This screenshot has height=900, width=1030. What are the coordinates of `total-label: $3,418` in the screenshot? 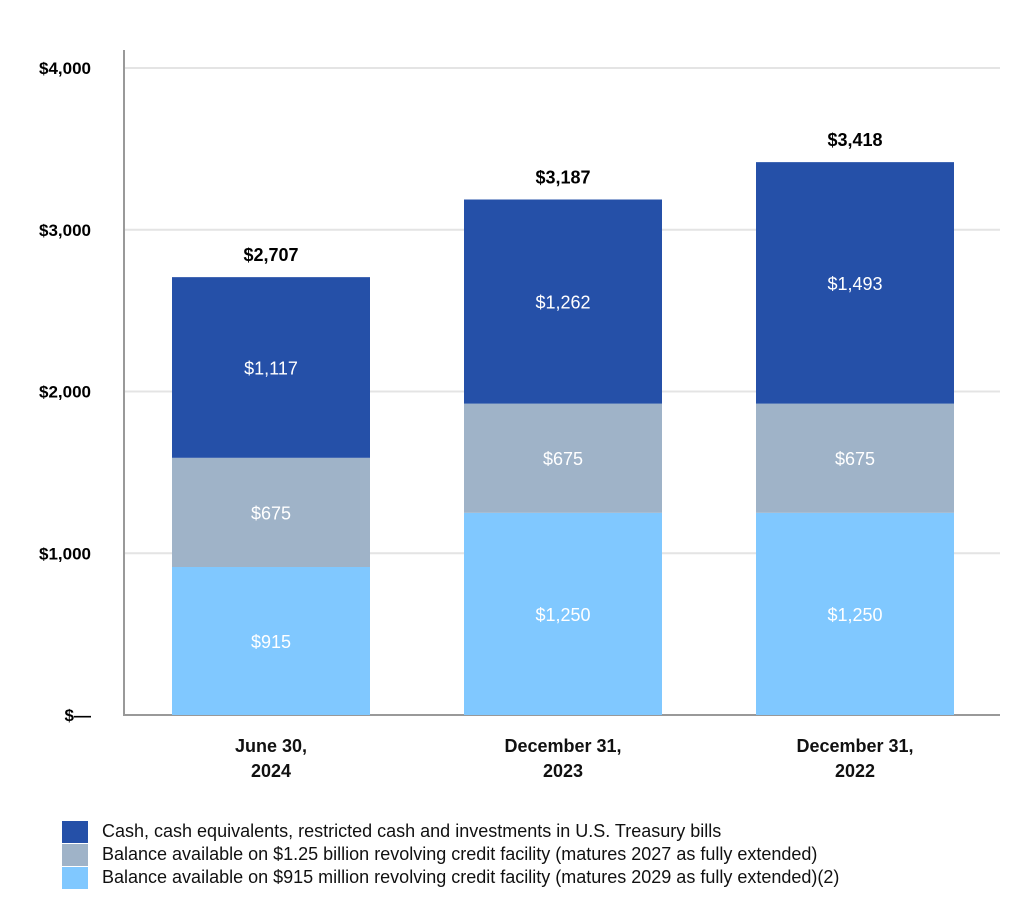 It's located at (854, 140).